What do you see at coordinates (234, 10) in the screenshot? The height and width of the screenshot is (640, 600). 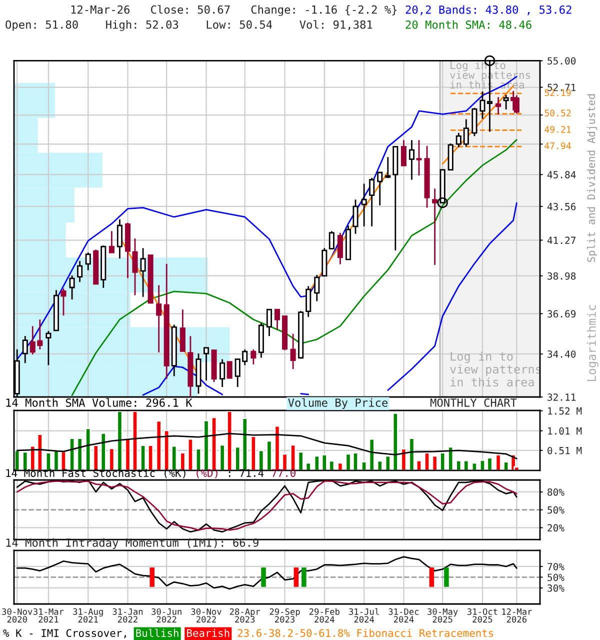 I see `chart-title: 12-Mar-26 Close: 50.67 Change: -1.16 {-2.2 %}` at bounding box center [234, 10].